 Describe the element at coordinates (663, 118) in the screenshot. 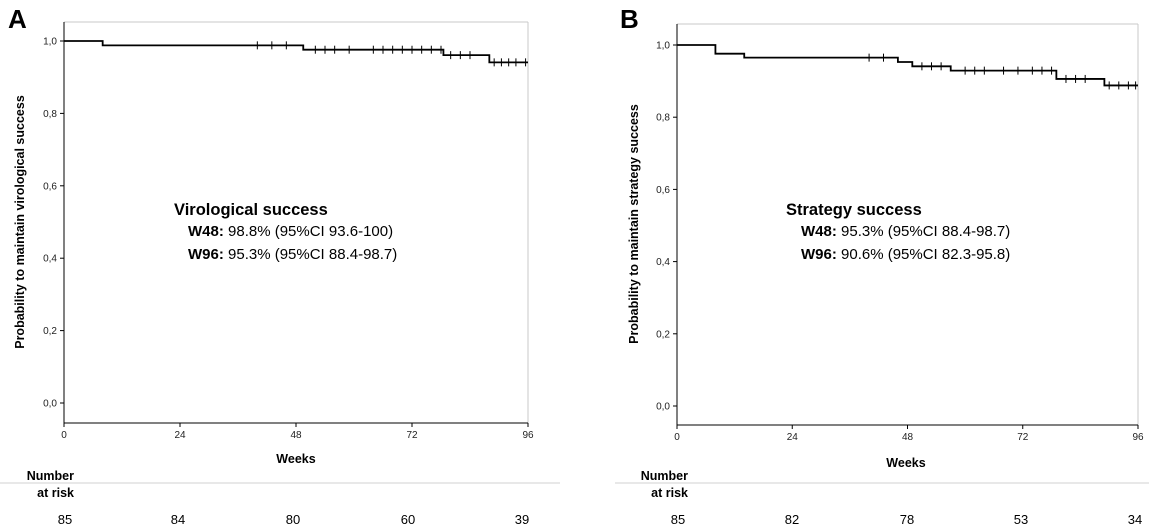

I see `panel-b-y-tick-label: 0,8` at that location.